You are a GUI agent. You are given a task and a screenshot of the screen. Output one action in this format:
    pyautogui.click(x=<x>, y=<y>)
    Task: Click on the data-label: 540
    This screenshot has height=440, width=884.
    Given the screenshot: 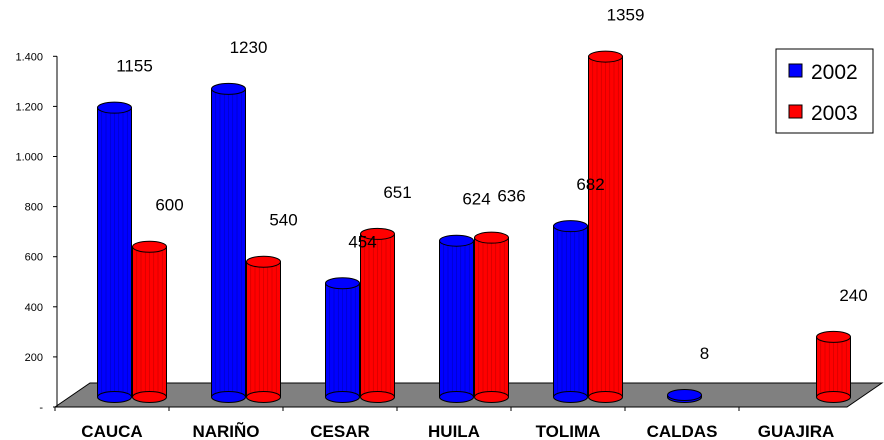 What is the action you would take?
    pyautogui.click(x=283, y=220)
    